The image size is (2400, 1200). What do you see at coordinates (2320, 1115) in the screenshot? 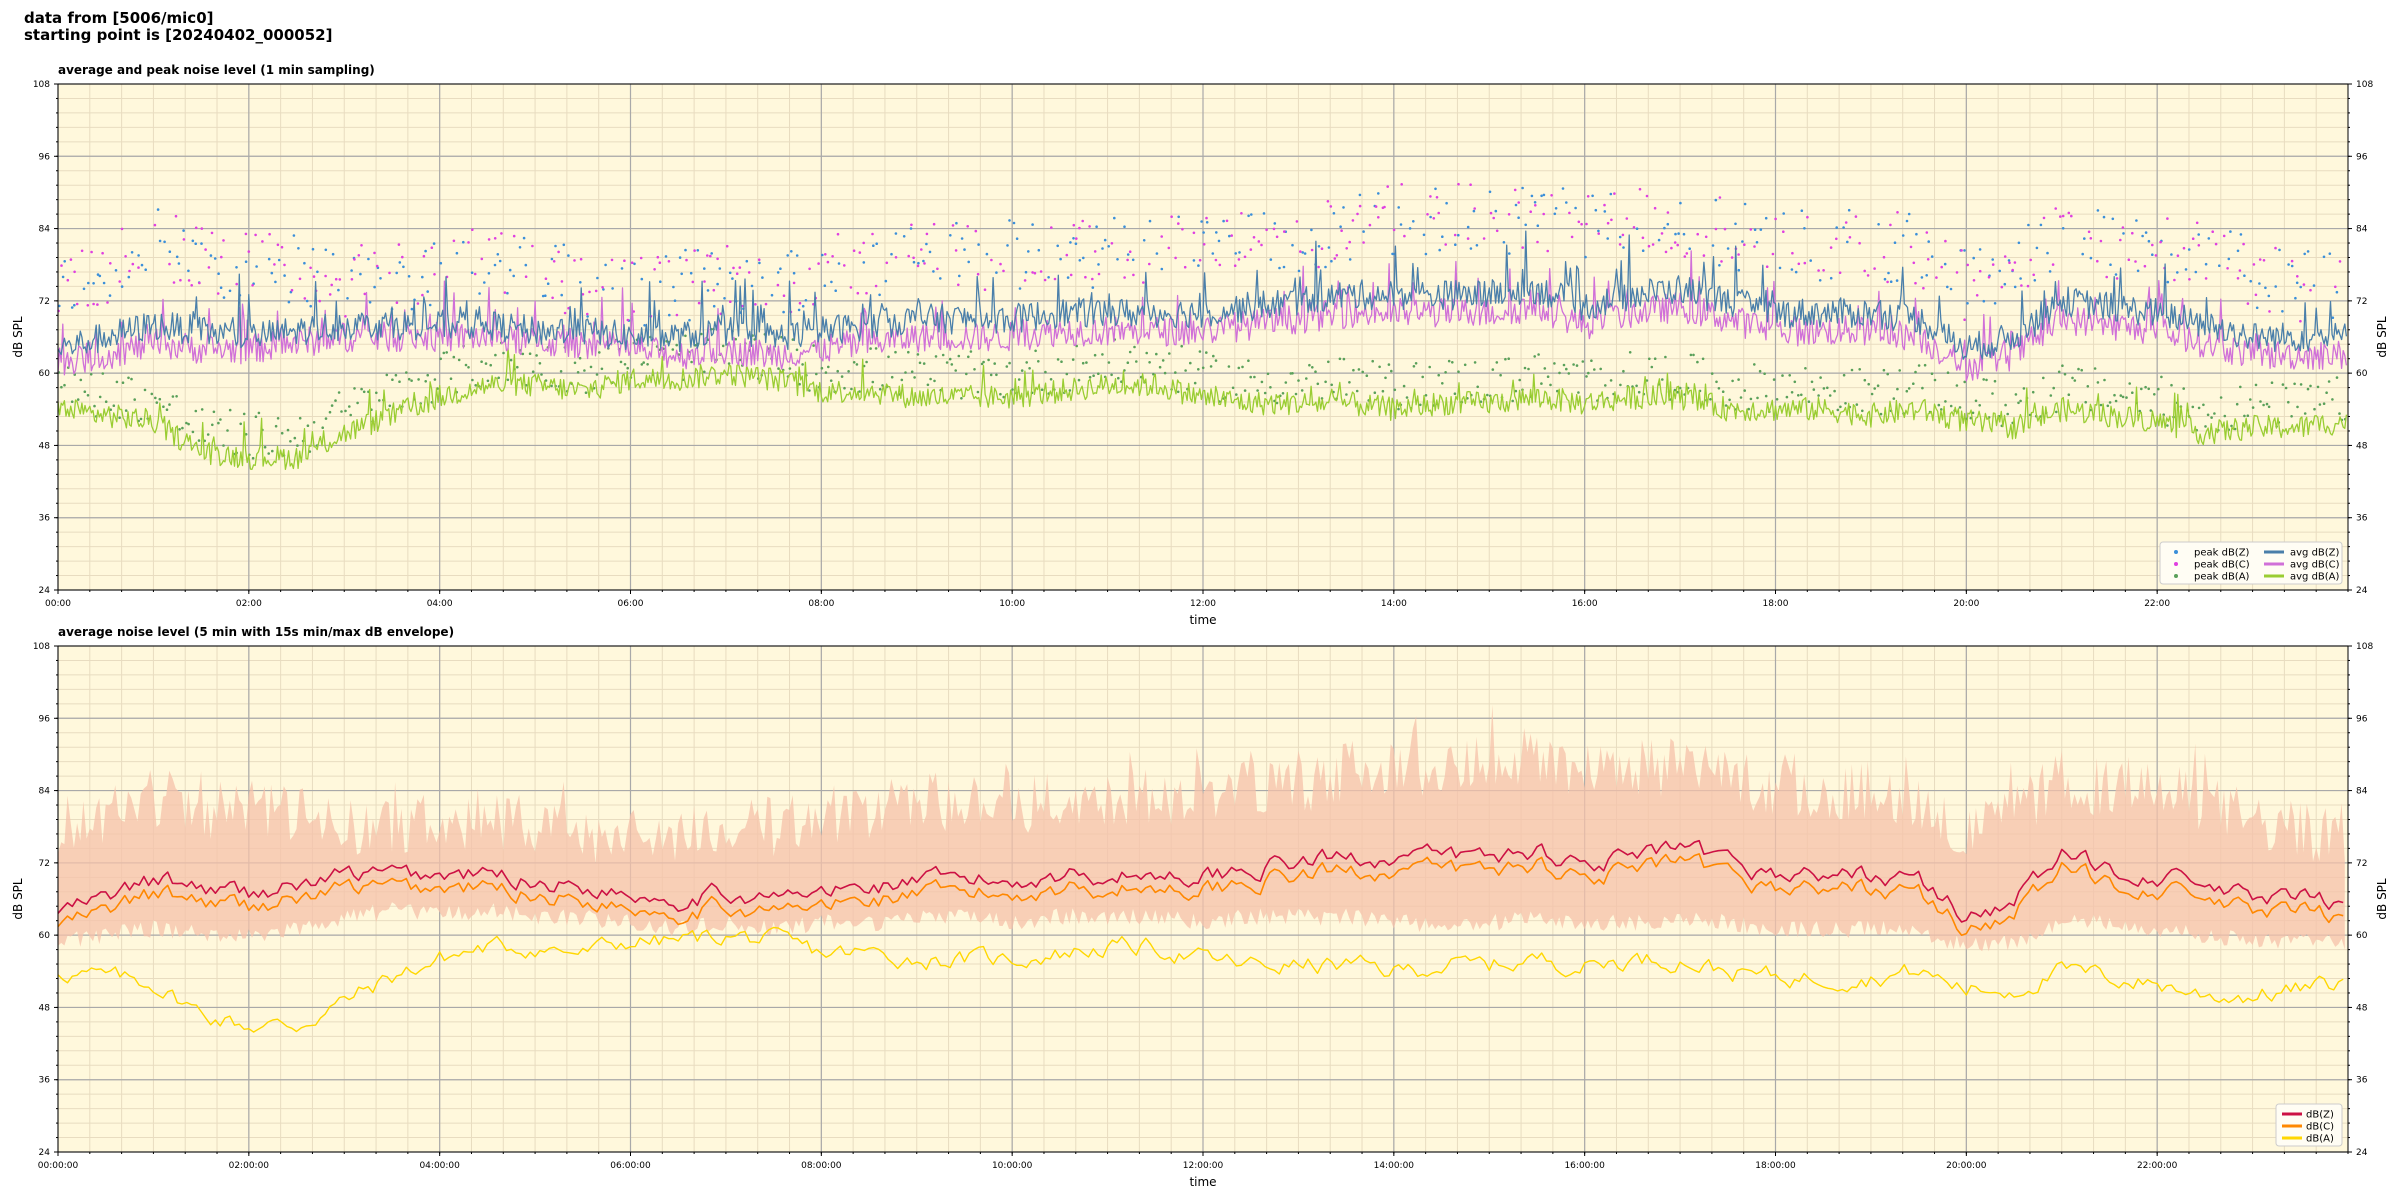
I see `legend-entry: dB(Z)` at bounding box center [2320, 1115].